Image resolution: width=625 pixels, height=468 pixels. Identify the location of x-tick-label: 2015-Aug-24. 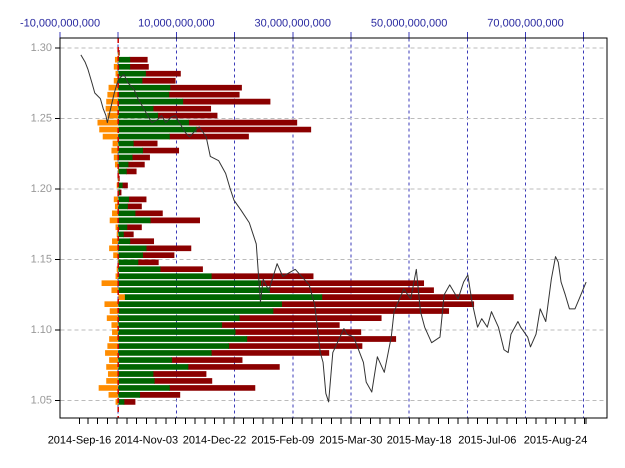
(556, 440).